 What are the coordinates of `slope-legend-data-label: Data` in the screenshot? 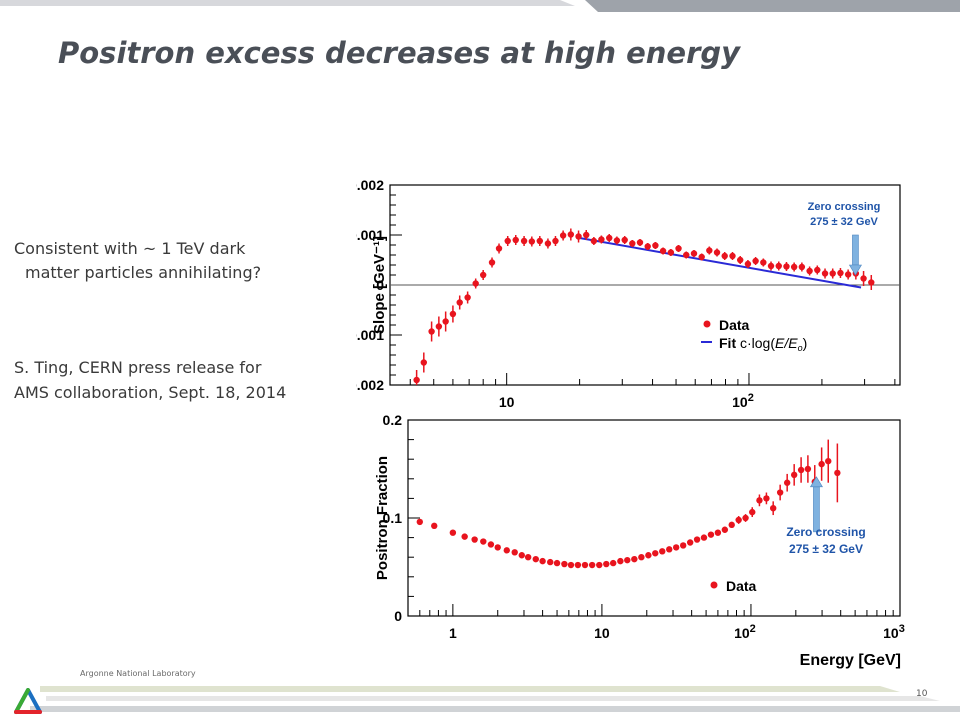 It's located at (734, 325).